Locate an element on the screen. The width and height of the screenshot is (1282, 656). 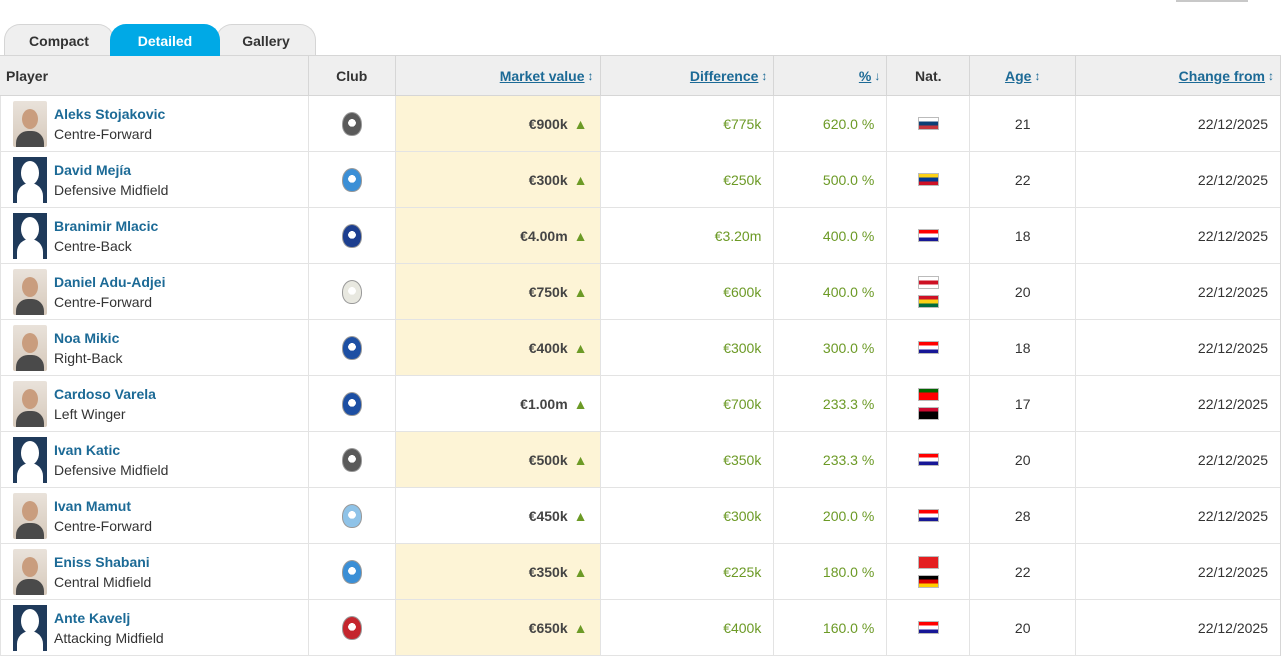
tab-gallery: Gallery is located at coordinates (266, 40).